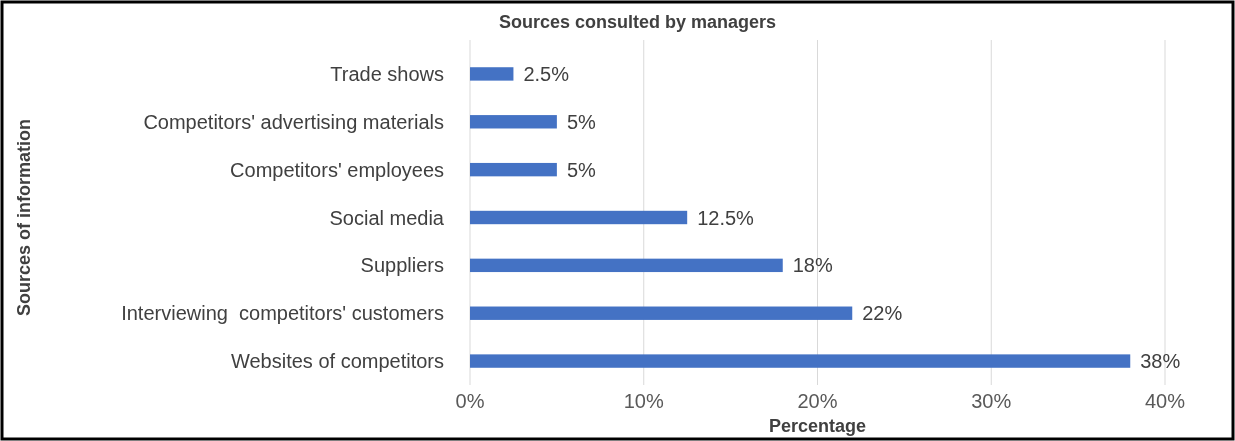  What do you see at coordinates (387, 217) in the screenshot?
I see `y-tick-label: Social media` at bounding box center [387, 217].